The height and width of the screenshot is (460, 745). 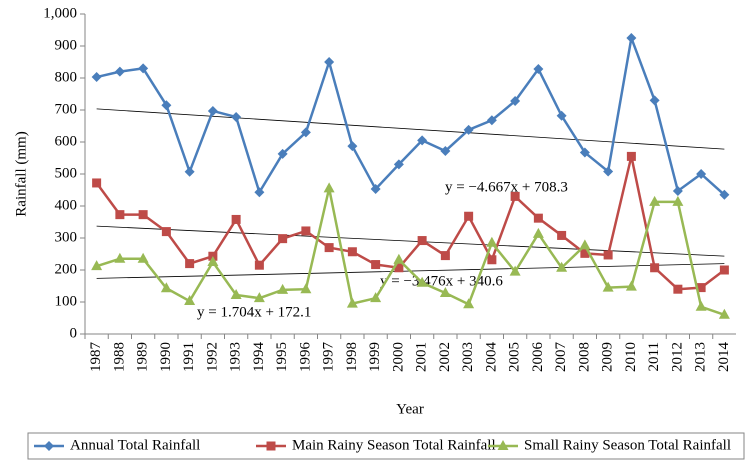 What do you see at coordinates (631, 357) in the screenshot?
I see `x-tick-label: 2010` at bounding box center [631, 357].